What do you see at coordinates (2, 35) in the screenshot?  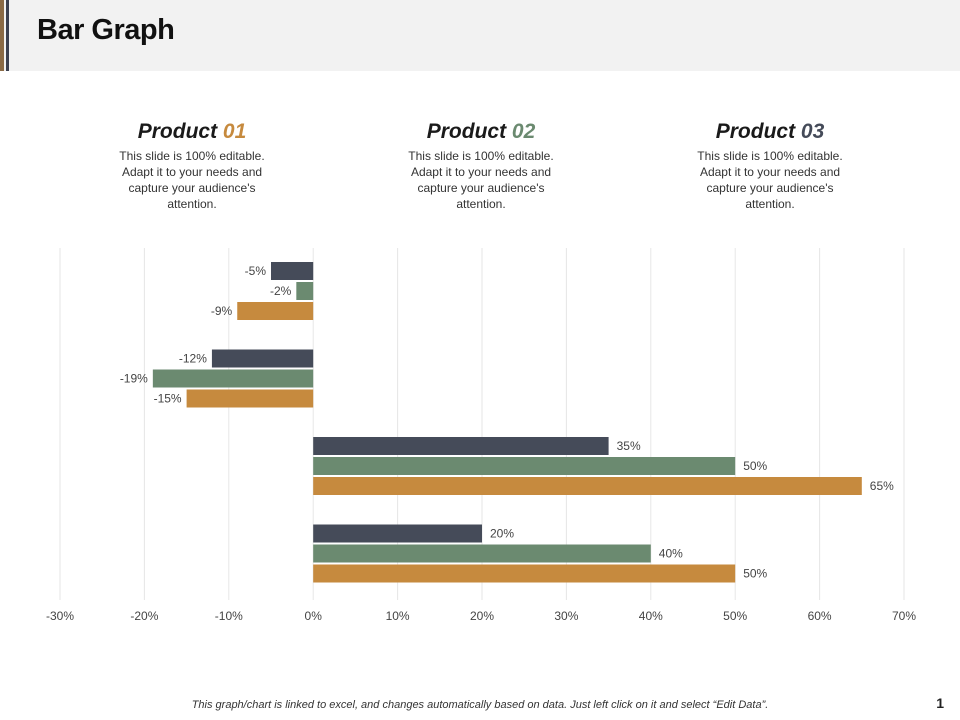 I see `header-accent-stripe-brown` at bounding box center [2, 35].